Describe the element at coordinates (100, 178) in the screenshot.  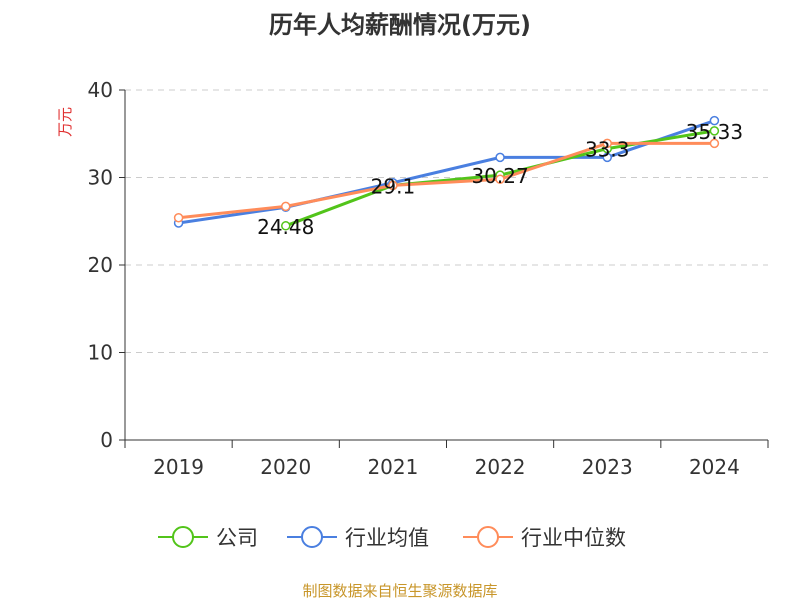
I see `y-tick-label: 30` at that location.